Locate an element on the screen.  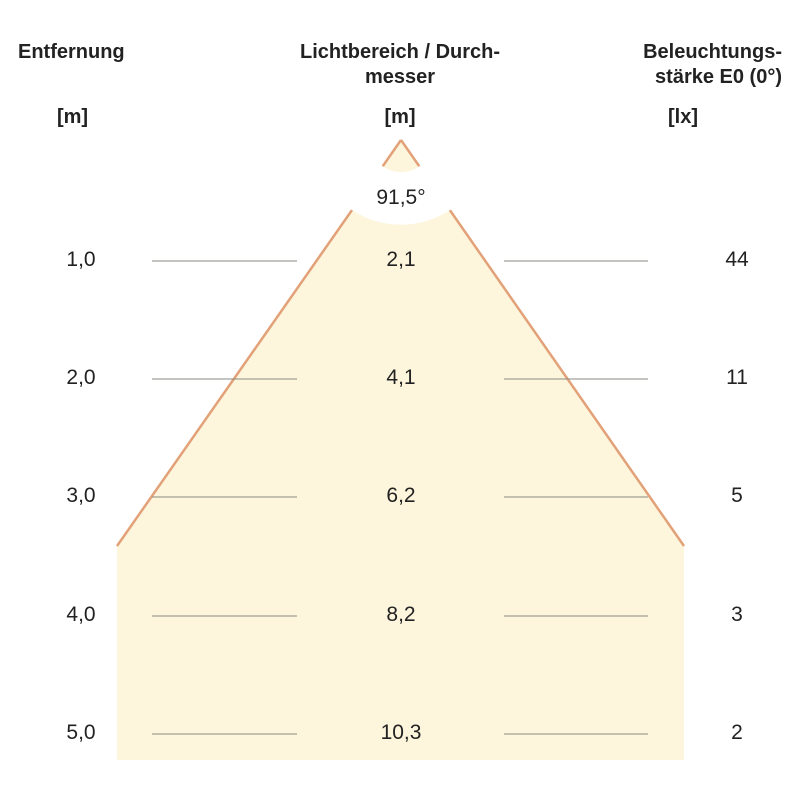
illuminance-value: 11 is located at coordinates (737, 377).